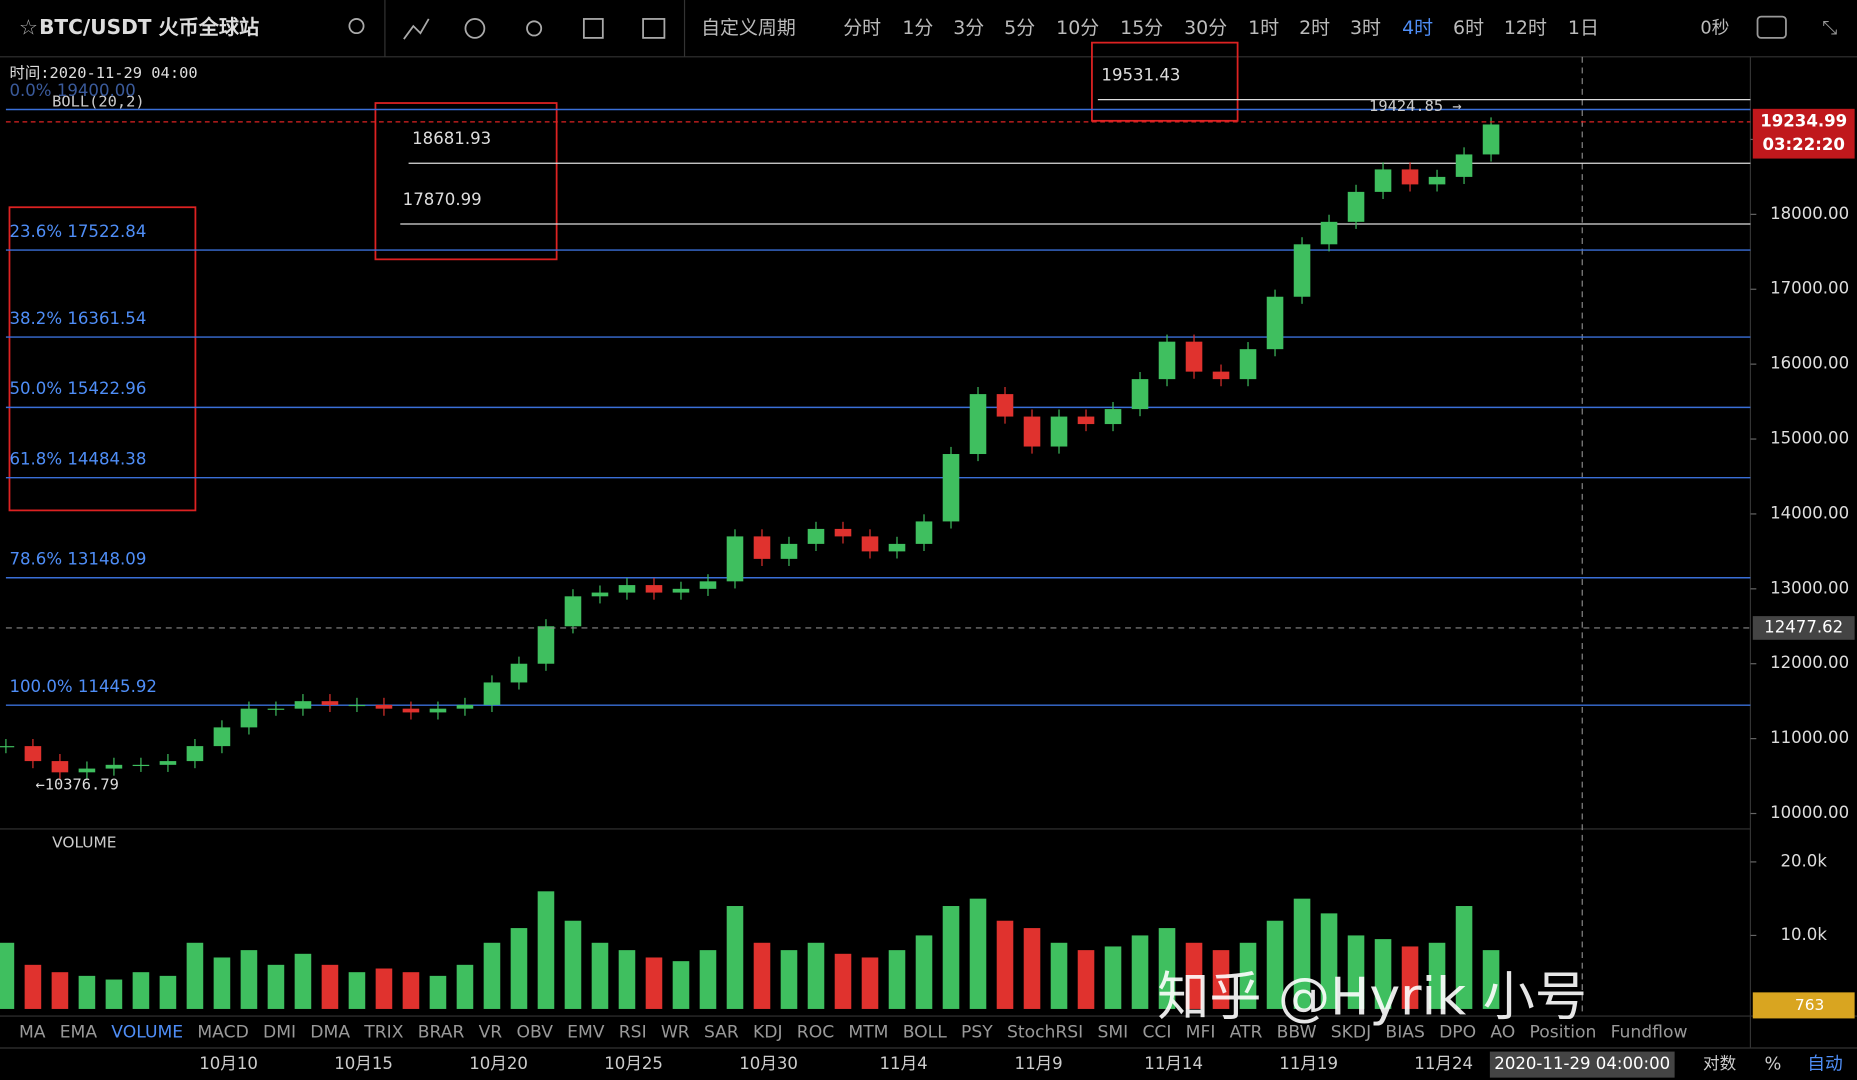 The width and height of the screenshot is (1857, 1080). I want to click on settings-icon, so click(475, 28).